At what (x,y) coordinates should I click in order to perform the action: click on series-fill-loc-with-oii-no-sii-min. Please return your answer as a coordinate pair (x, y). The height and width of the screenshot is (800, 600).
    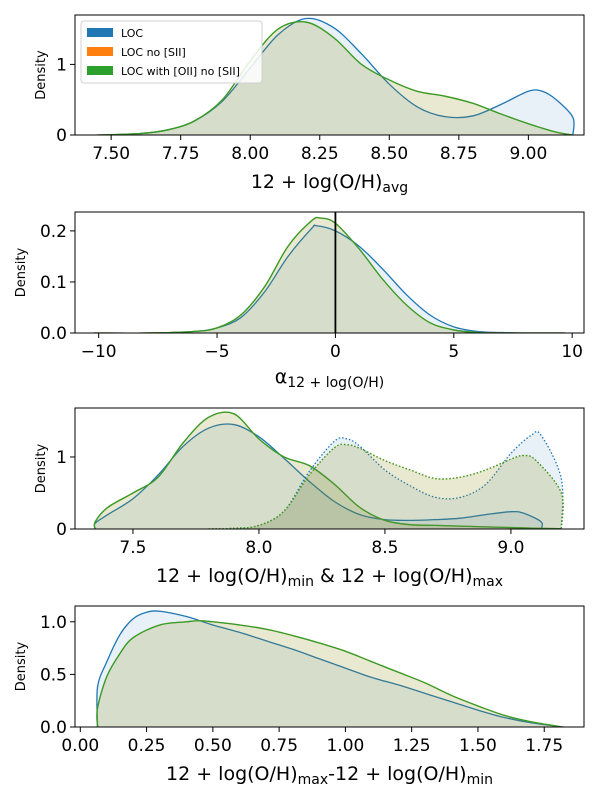
    Looking at the image, I should click on (327, 470).